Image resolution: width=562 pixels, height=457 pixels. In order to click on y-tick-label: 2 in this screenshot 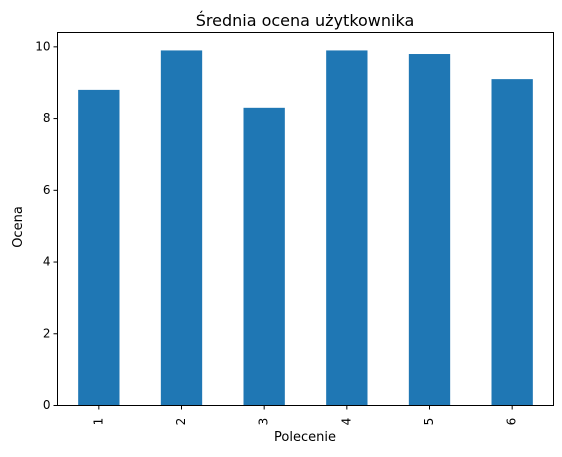, I will do `click(47, 333)`.